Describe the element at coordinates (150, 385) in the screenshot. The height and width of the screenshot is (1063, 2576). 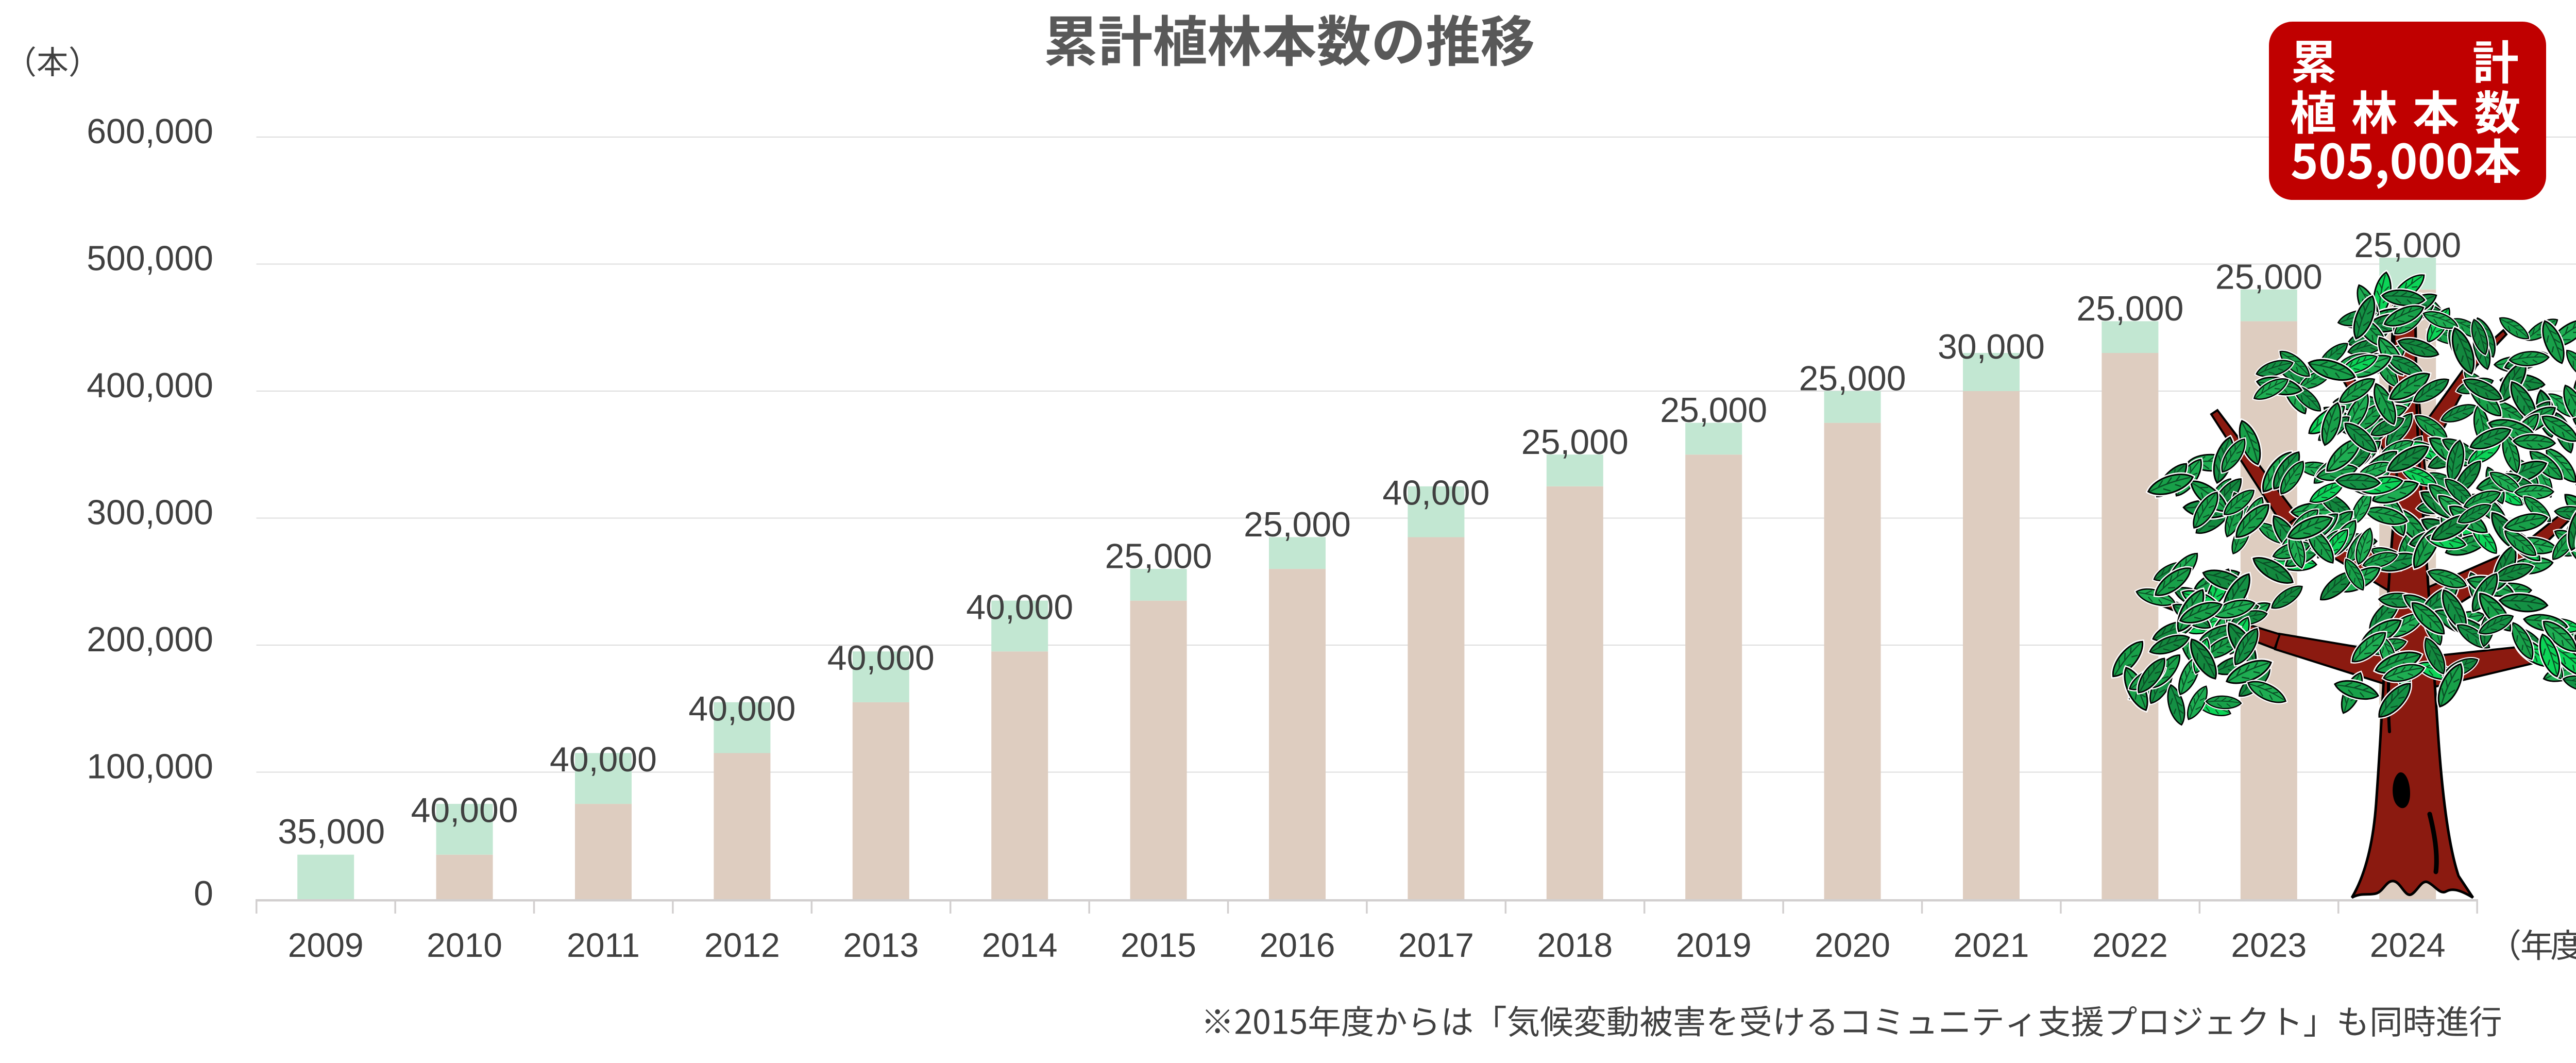
I see `svg-text: 400,000` at that location.